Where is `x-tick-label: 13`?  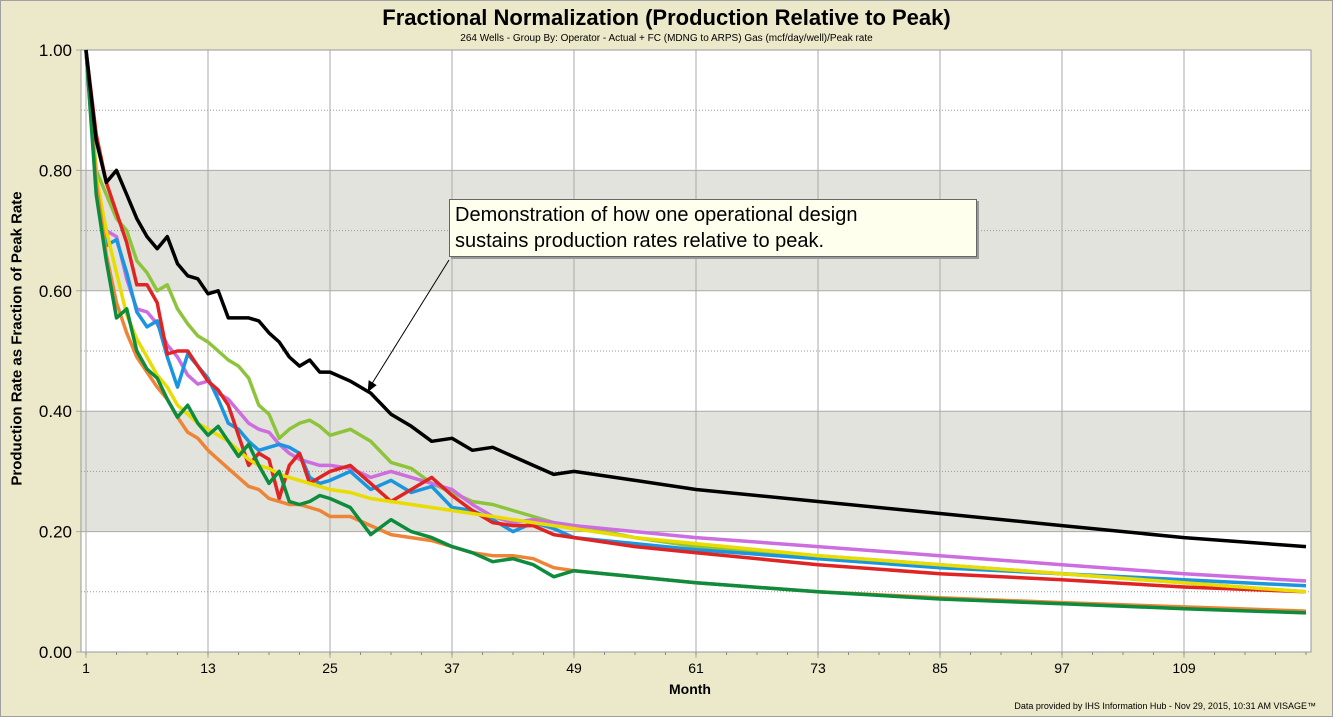 x-tick-label: 13 is located at coordinates (208, 668).